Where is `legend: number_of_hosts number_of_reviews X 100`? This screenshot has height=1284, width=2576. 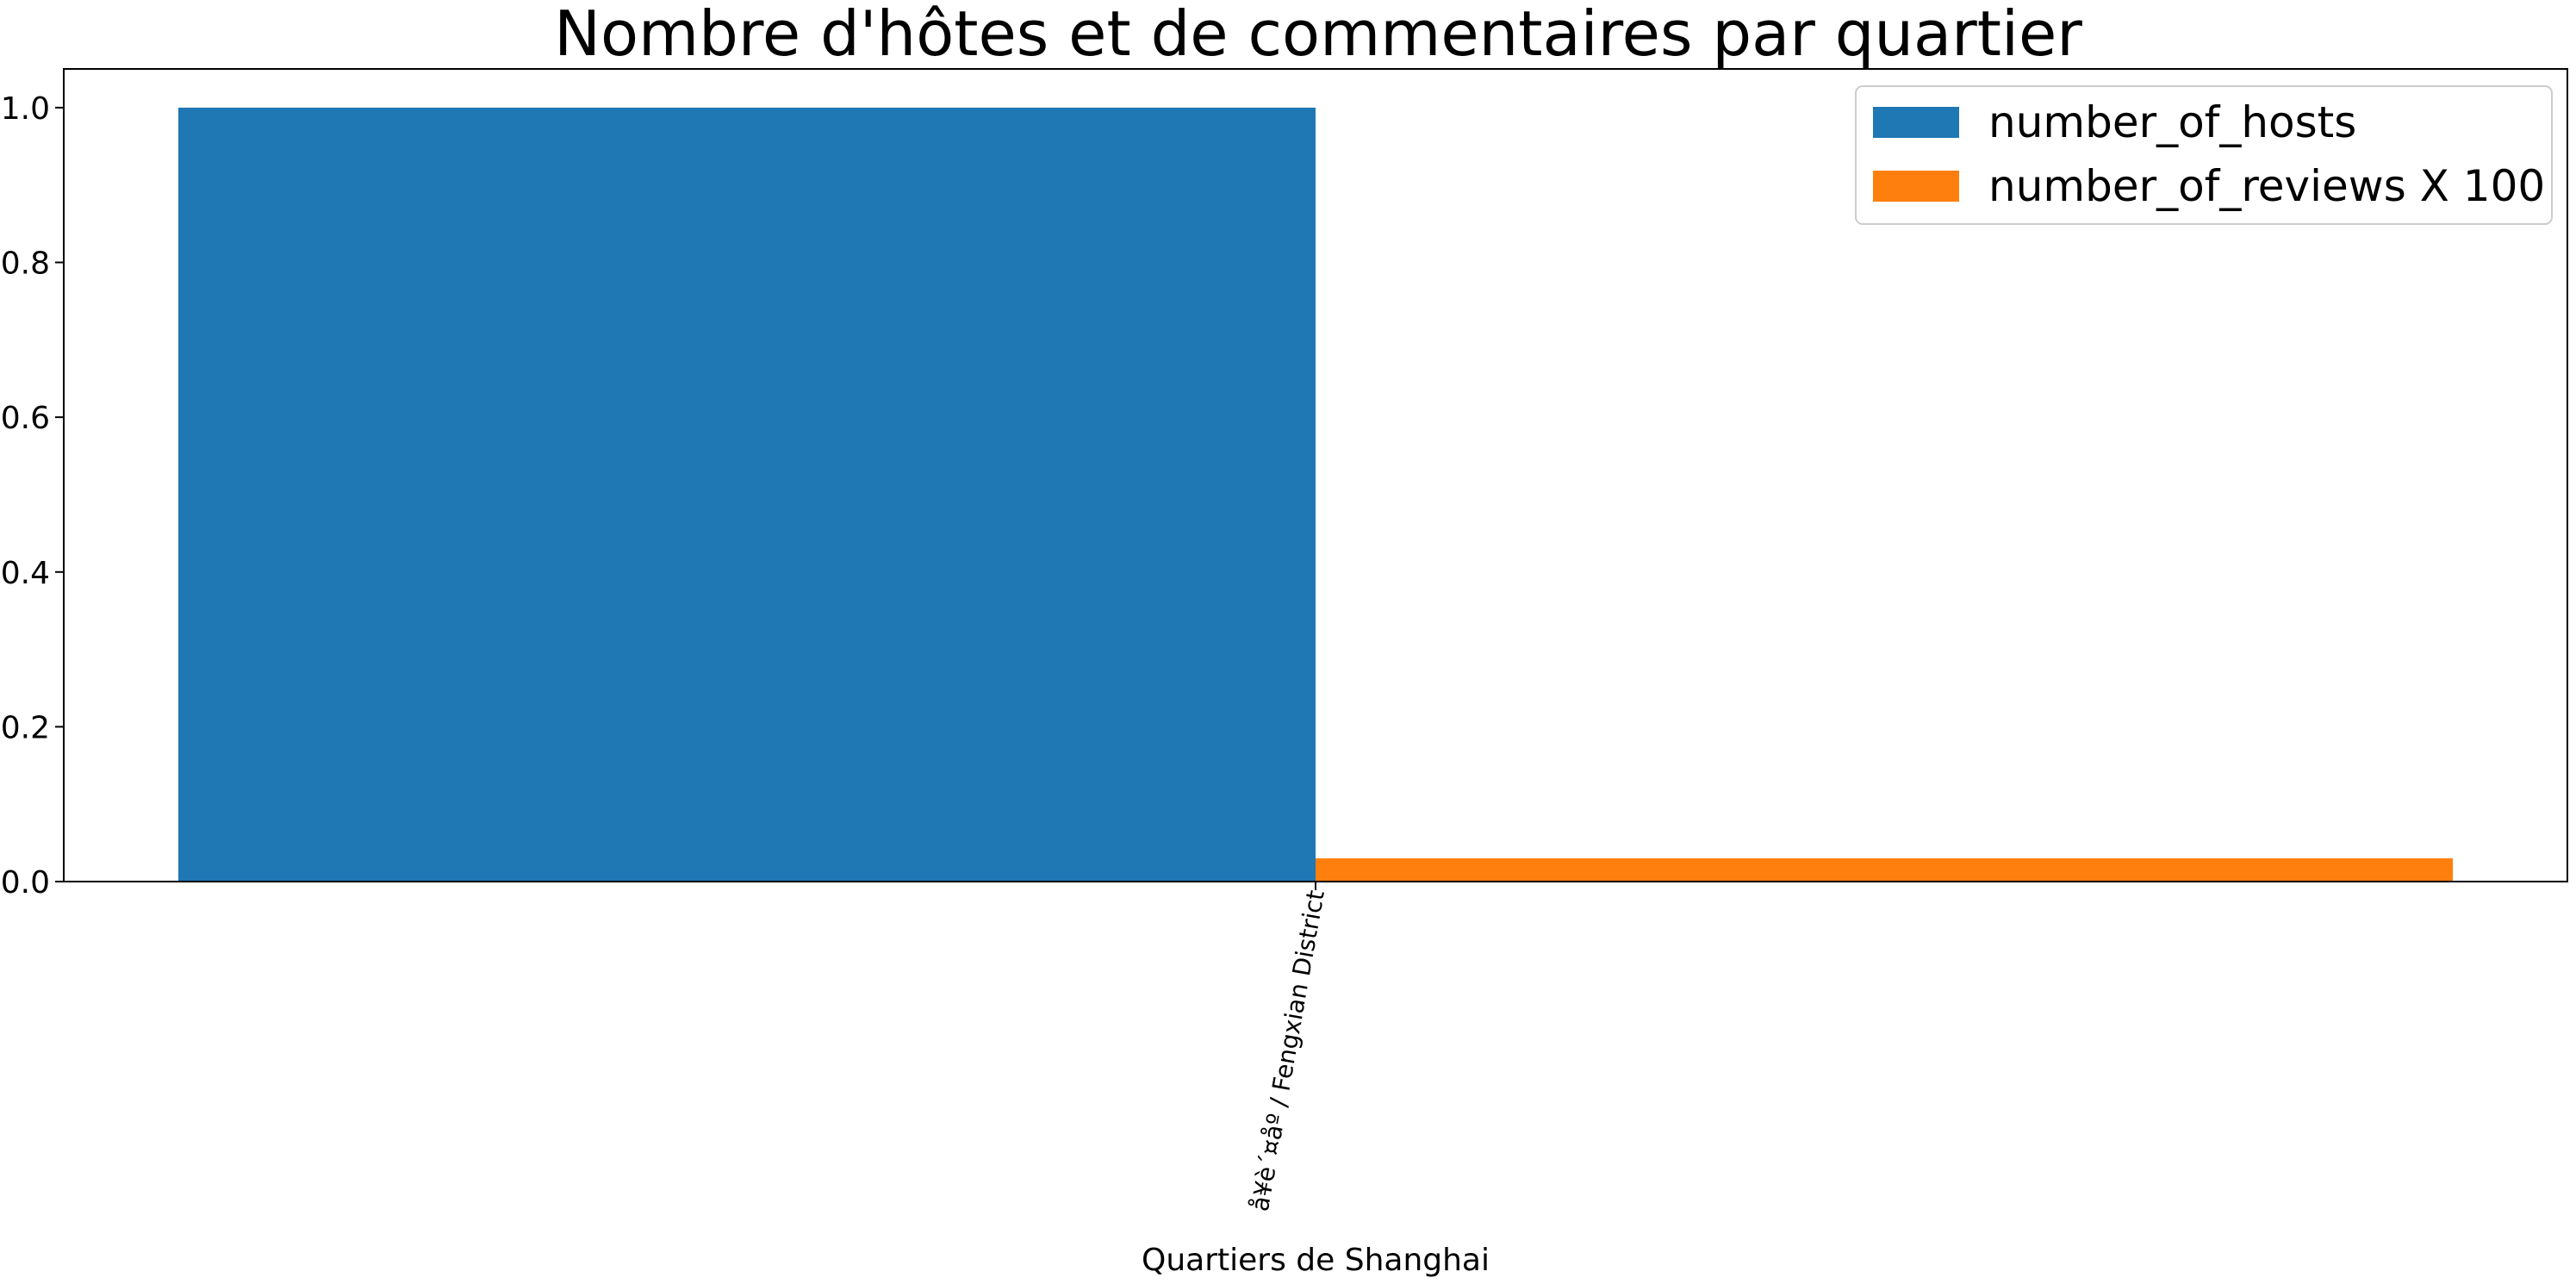
legend: number_of_hosts number_of_reviews X 100 is located at coordinates (2204, 155).